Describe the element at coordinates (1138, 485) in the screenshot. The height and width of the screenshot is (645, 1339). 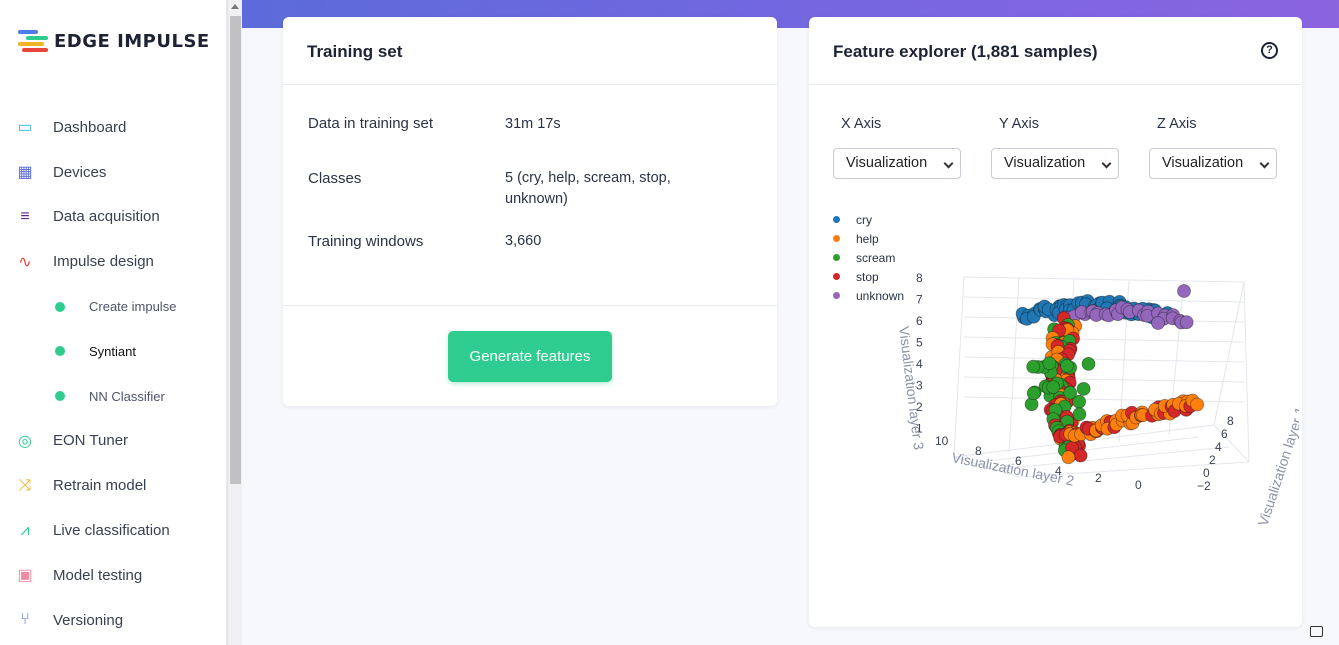
I see `y-tick-label: 0` at that location.